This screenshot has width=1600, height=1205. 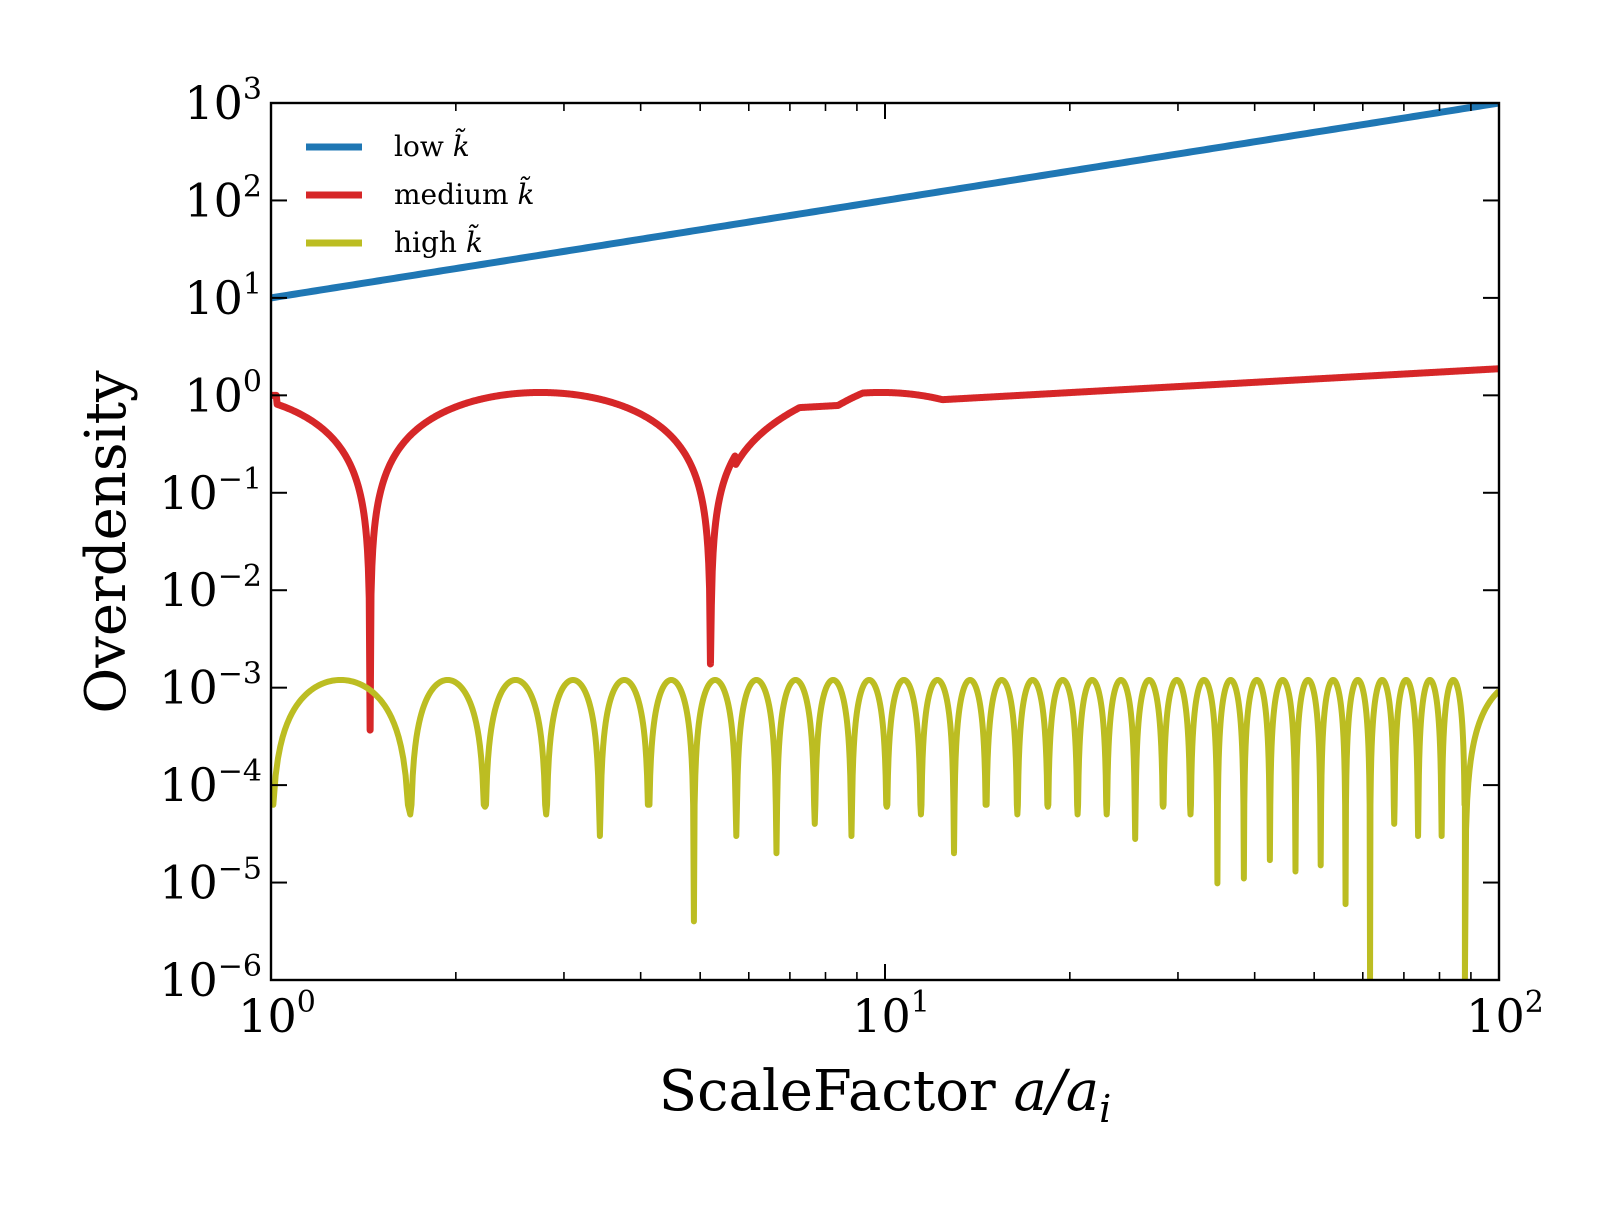 I want to click on y-tick-label: 10¹, so click(x=223, y=296).